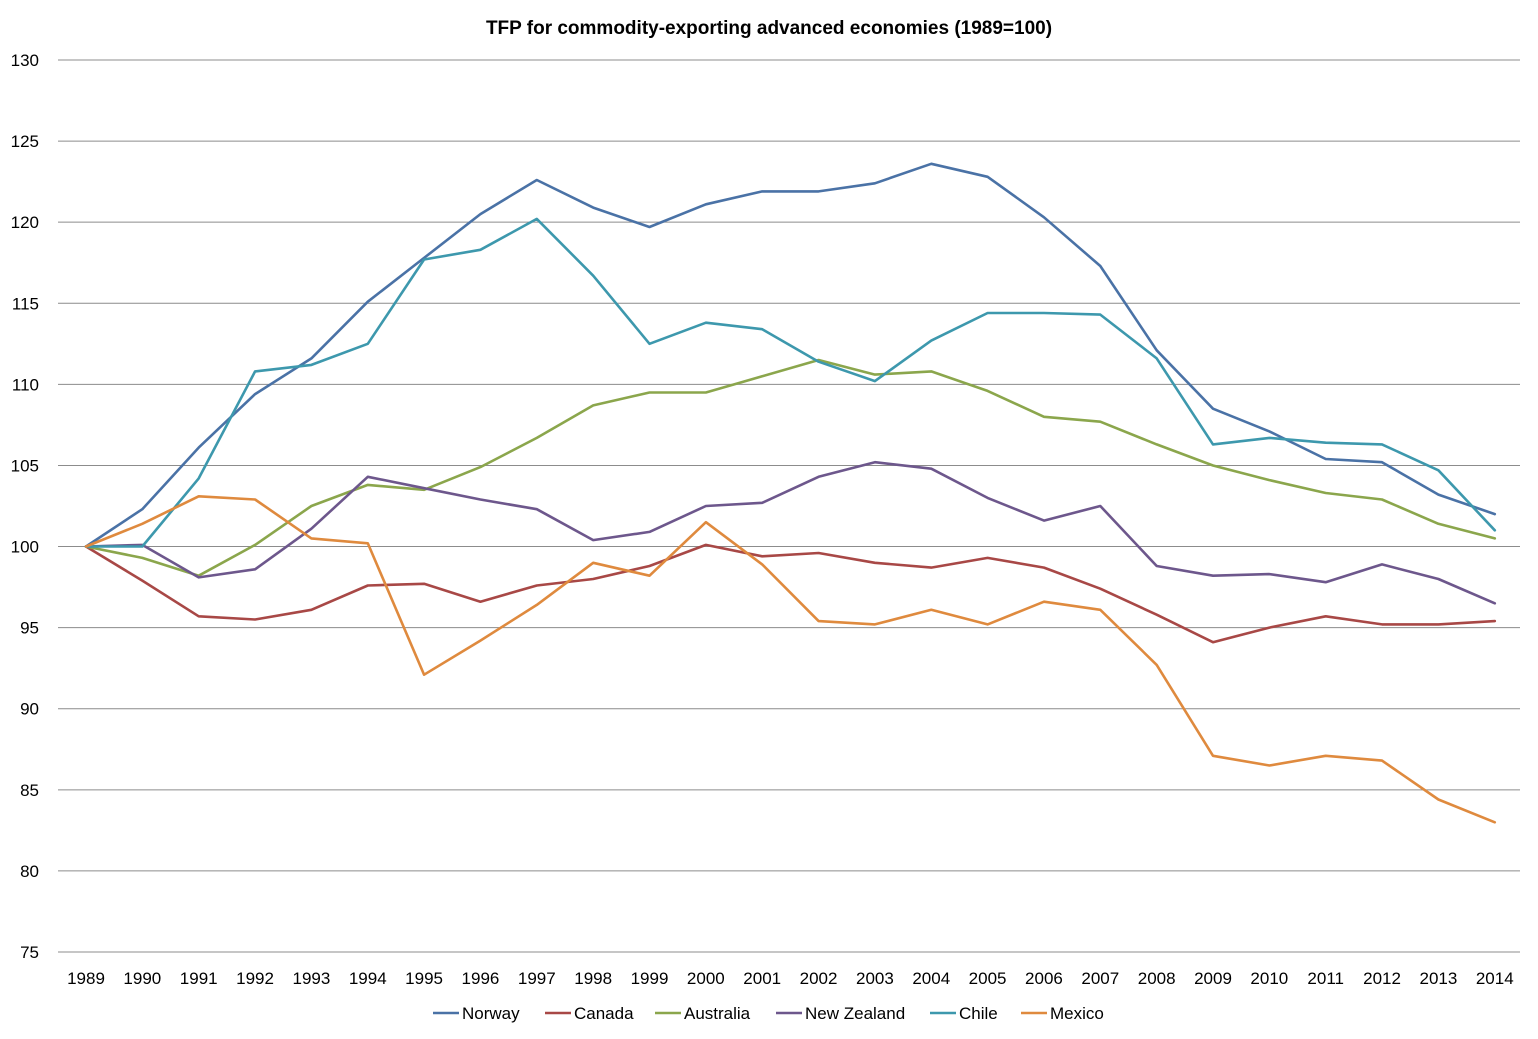  What do you see at coordinates (311, 978) in the screenshot?
I see `x-tick-label: 1993` at bounding box center [311, 978].